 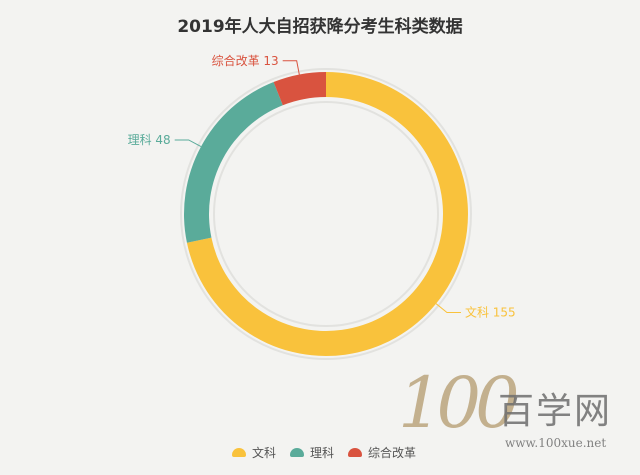 What do you see at coordinates (149, 140) in the screenshot?
I see `data-label-1: 理科 48` at bounding box center [149, 140].